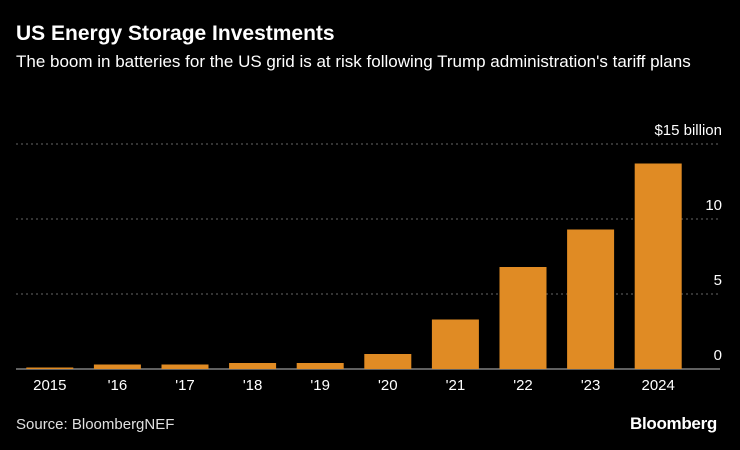 The width and height of the screenshot is (740, 450). What do you see at coordinates (118, 385) in the screenshot?
I see `x-tick-label: '16` at bounding box center [118, 385].